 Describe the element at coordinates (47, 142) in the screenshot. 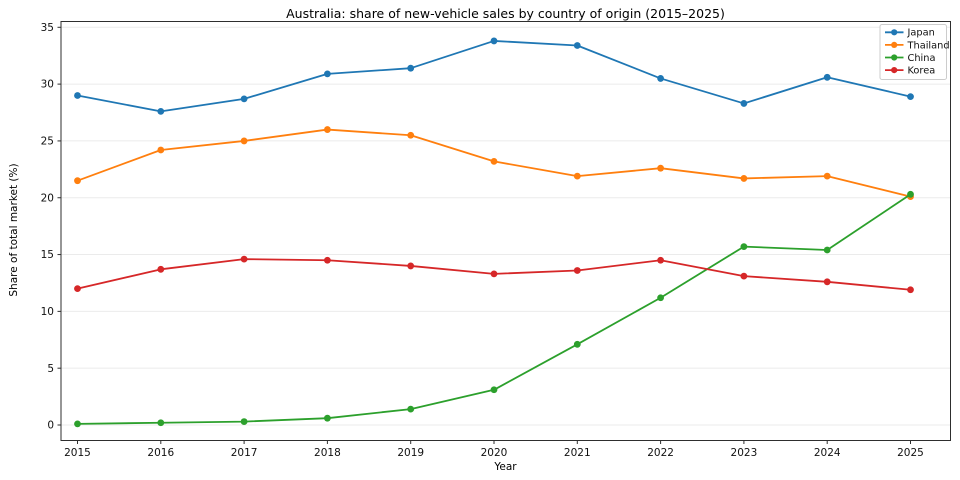

I see `y-tick-label: 25` at that location.